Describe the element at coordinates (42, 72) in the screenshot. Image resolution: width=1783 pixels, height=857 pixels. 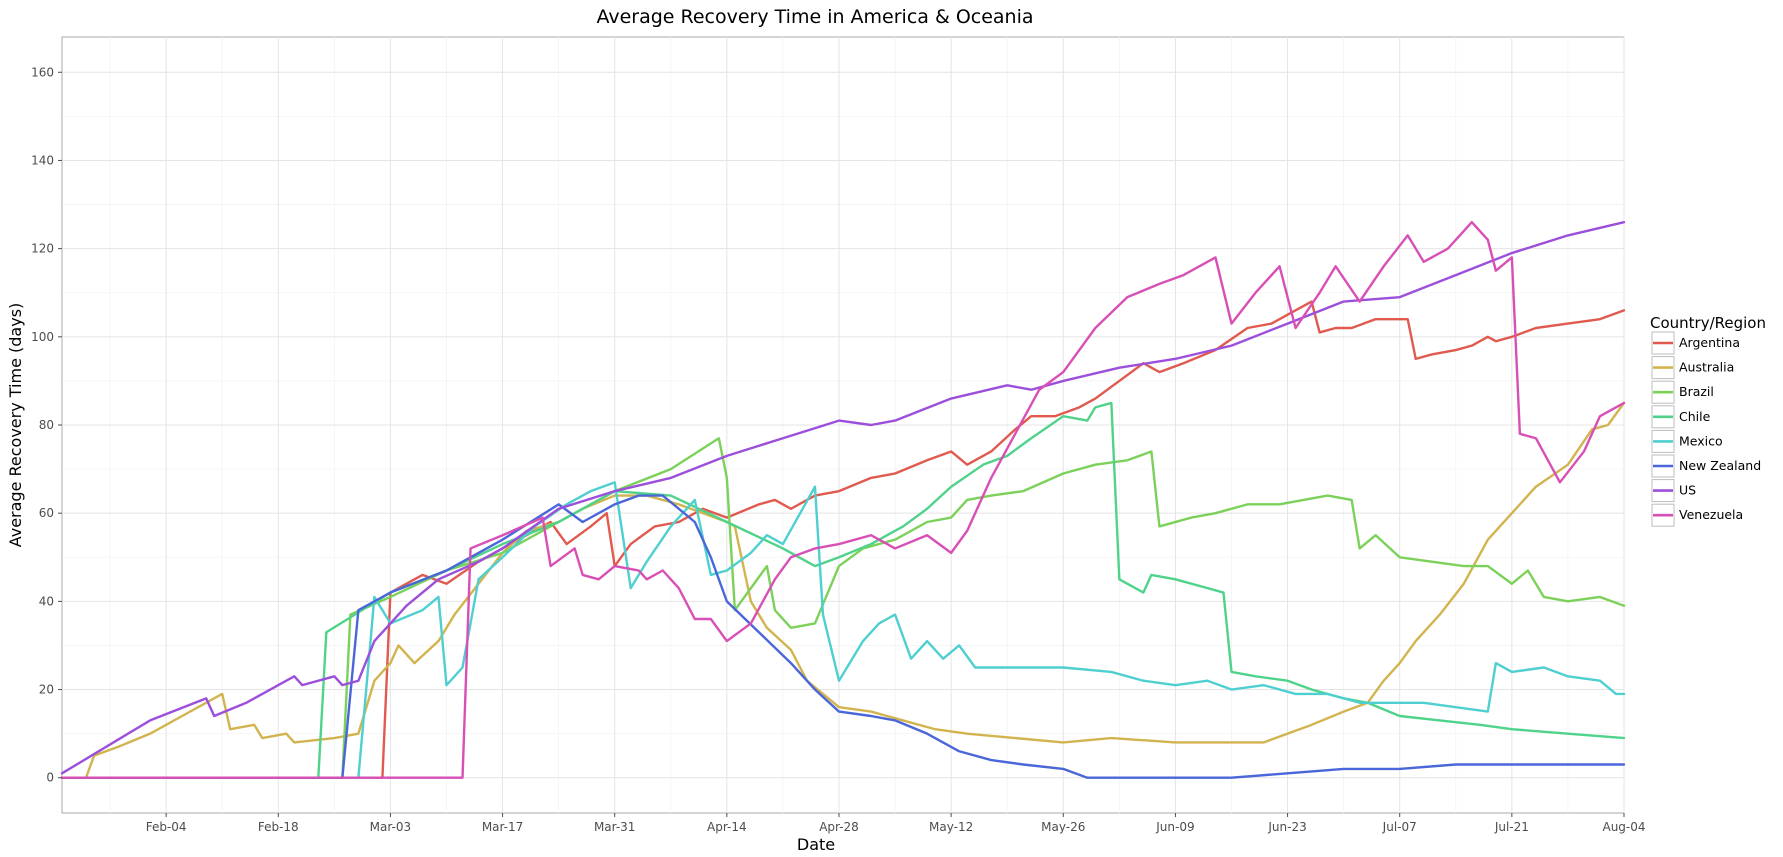
I see `y-tick-label: 160` at that location.